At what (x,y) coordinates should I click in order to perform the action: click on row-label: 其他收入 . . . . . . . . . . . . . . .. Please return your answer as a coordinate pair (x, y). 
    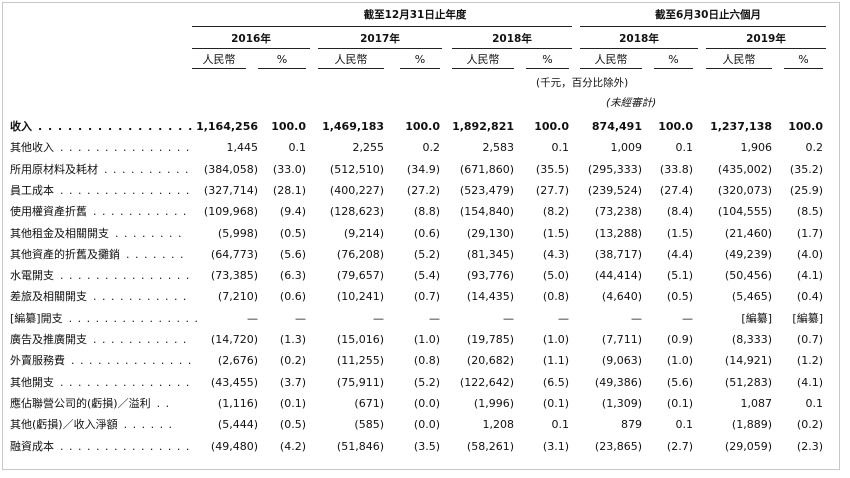
    Looking at the image, I should click on (100, 147).